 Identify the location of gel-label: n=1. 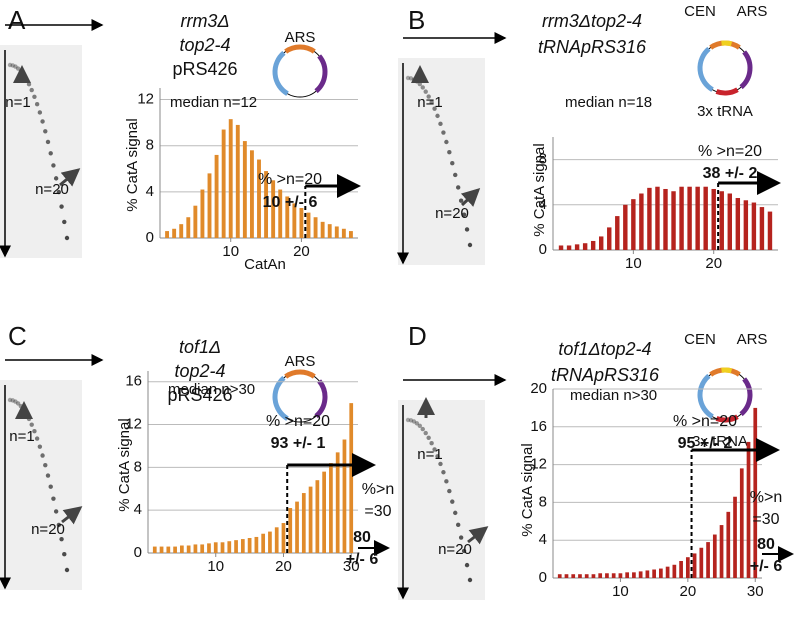
(429, 102).